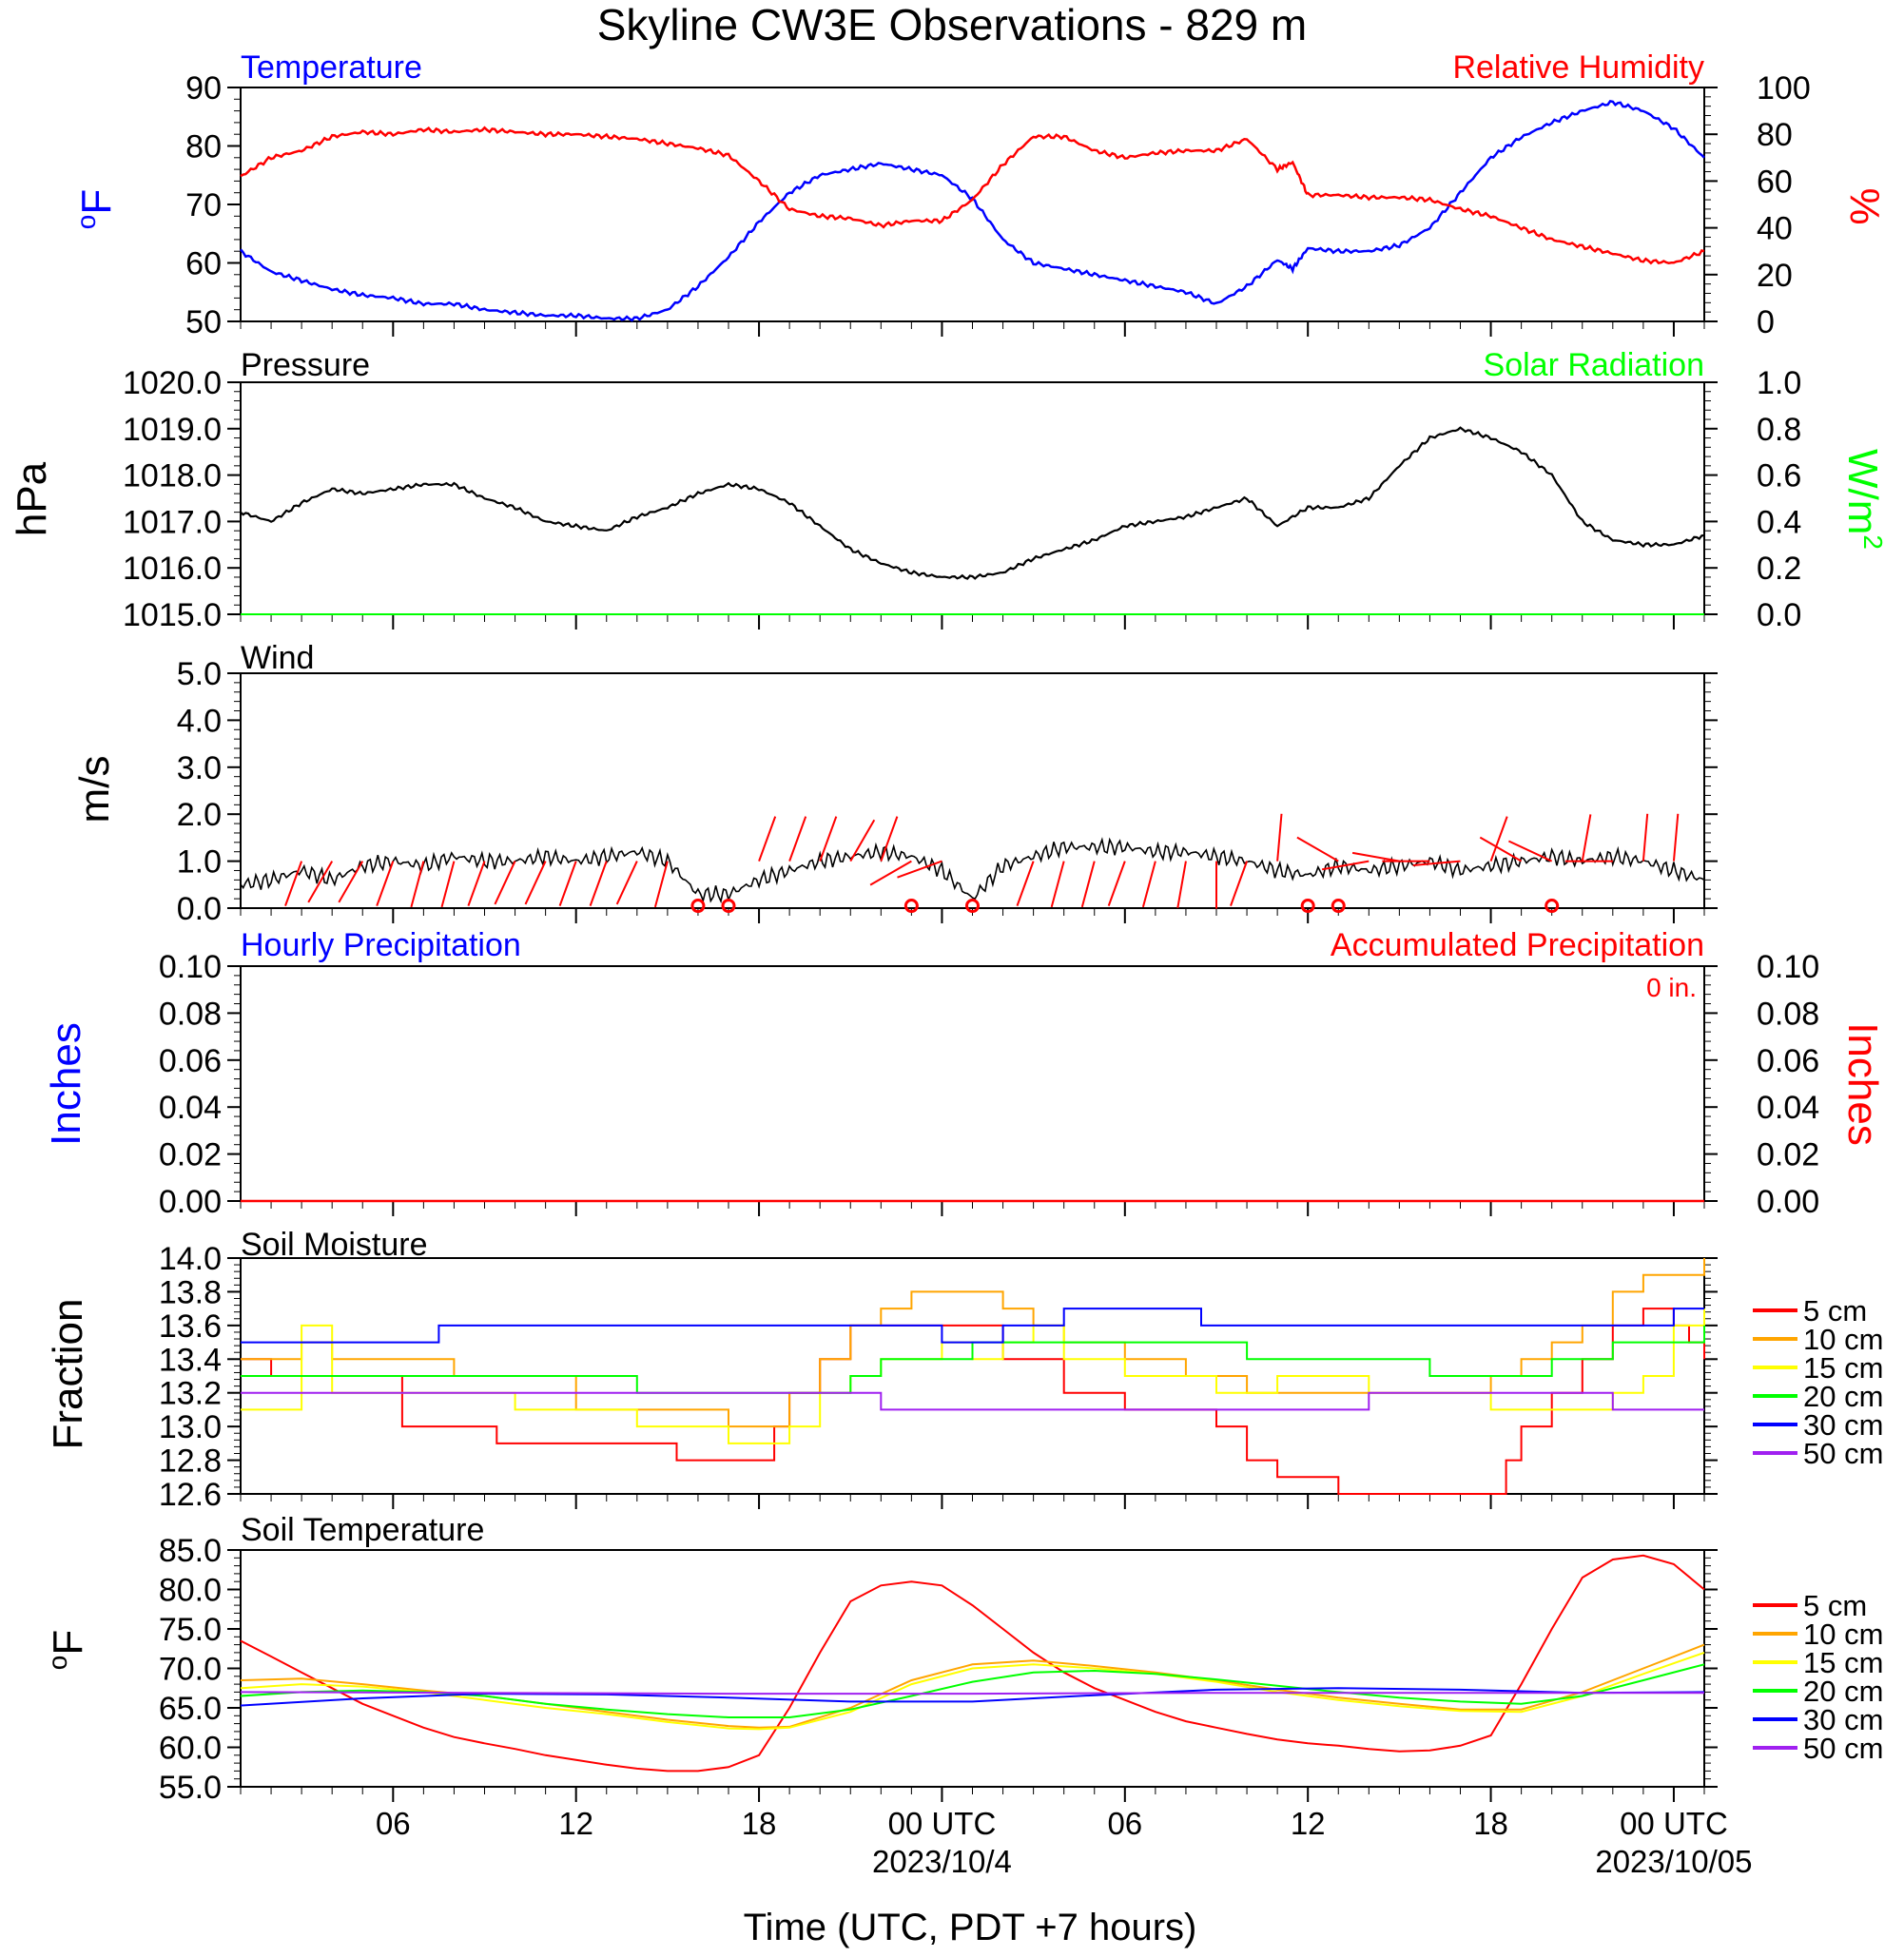 This screenshot has width=1904, height=1957. I want to click on x-date-label: 2023/10/4, so click(942, 1861).